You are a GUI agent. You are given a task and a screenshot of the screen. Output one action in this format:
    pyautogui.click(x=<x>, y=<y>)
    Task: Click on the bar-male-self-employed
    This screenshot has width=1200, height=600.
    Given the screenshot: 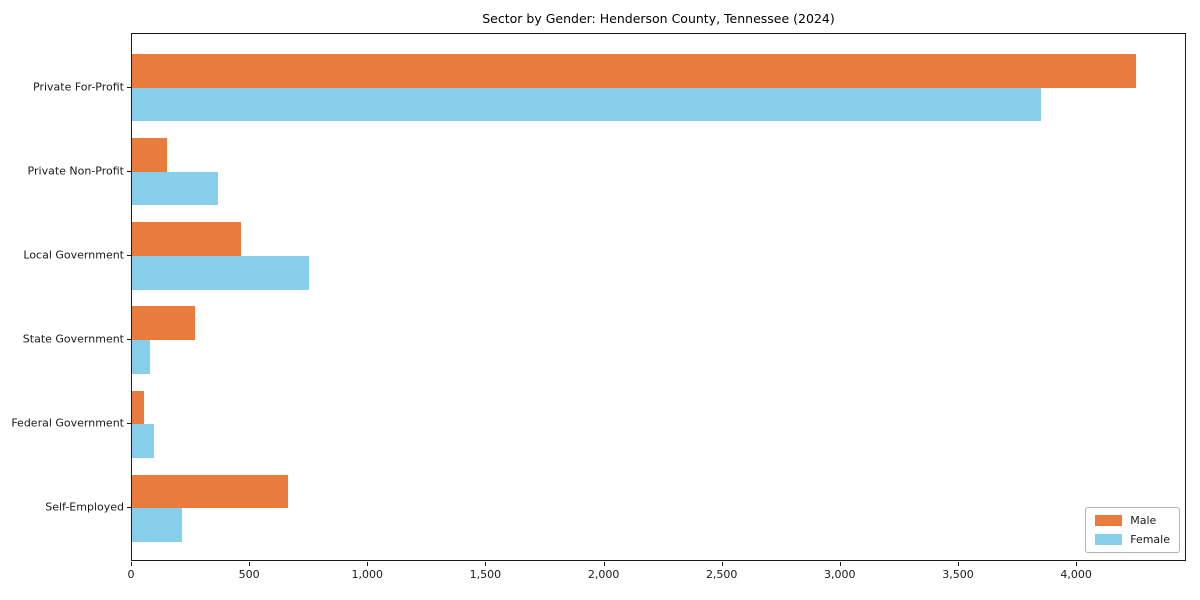 What is the action you would take?
    pyautogui.click(x=210, y=491)
    